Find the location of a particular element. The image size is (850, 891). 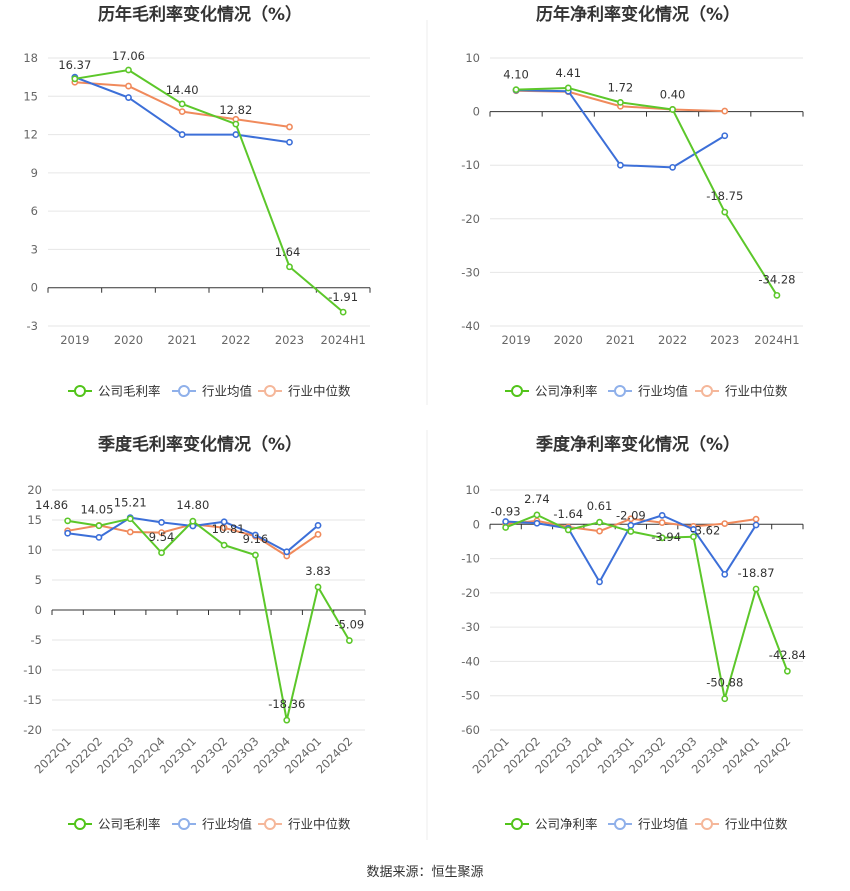

data-label: 4.10 is located at coordinates (516, 75).